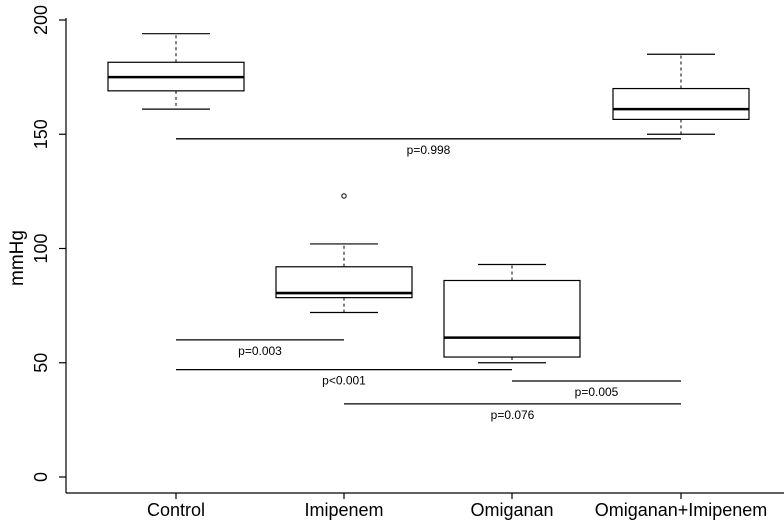  What do you see at coordinates (511, 510) in the screenshot?
I see `x-tick-label: Omiganan` at bounding box center [511, 510].